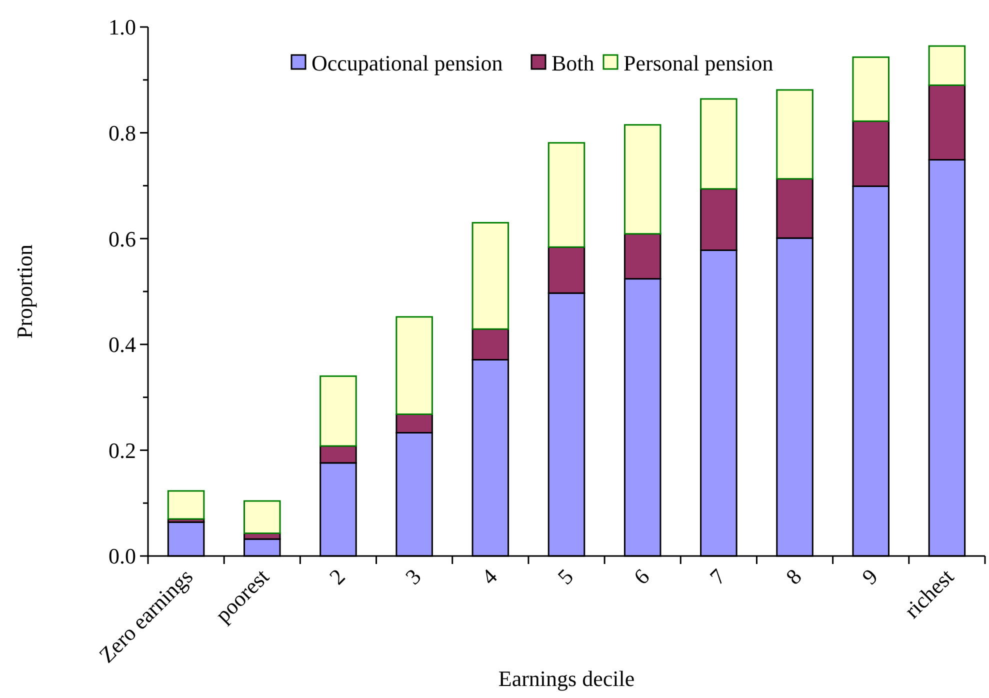 This screenshot has width=989, height=698. What do you see at coordinates (413, 577) in the screenshot?
I see `x-tick-label: 3` at bounding box center [413, 577].